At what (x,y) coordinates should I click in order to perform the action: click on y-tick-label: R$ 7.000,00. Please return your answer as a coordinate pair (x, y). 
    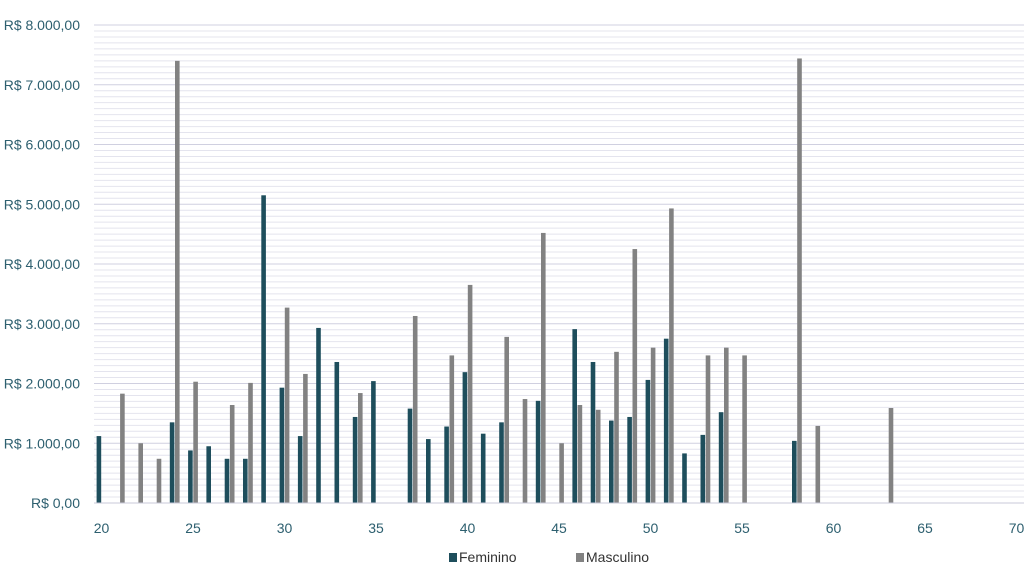
    Looking at the image, I should click on (42, 85).